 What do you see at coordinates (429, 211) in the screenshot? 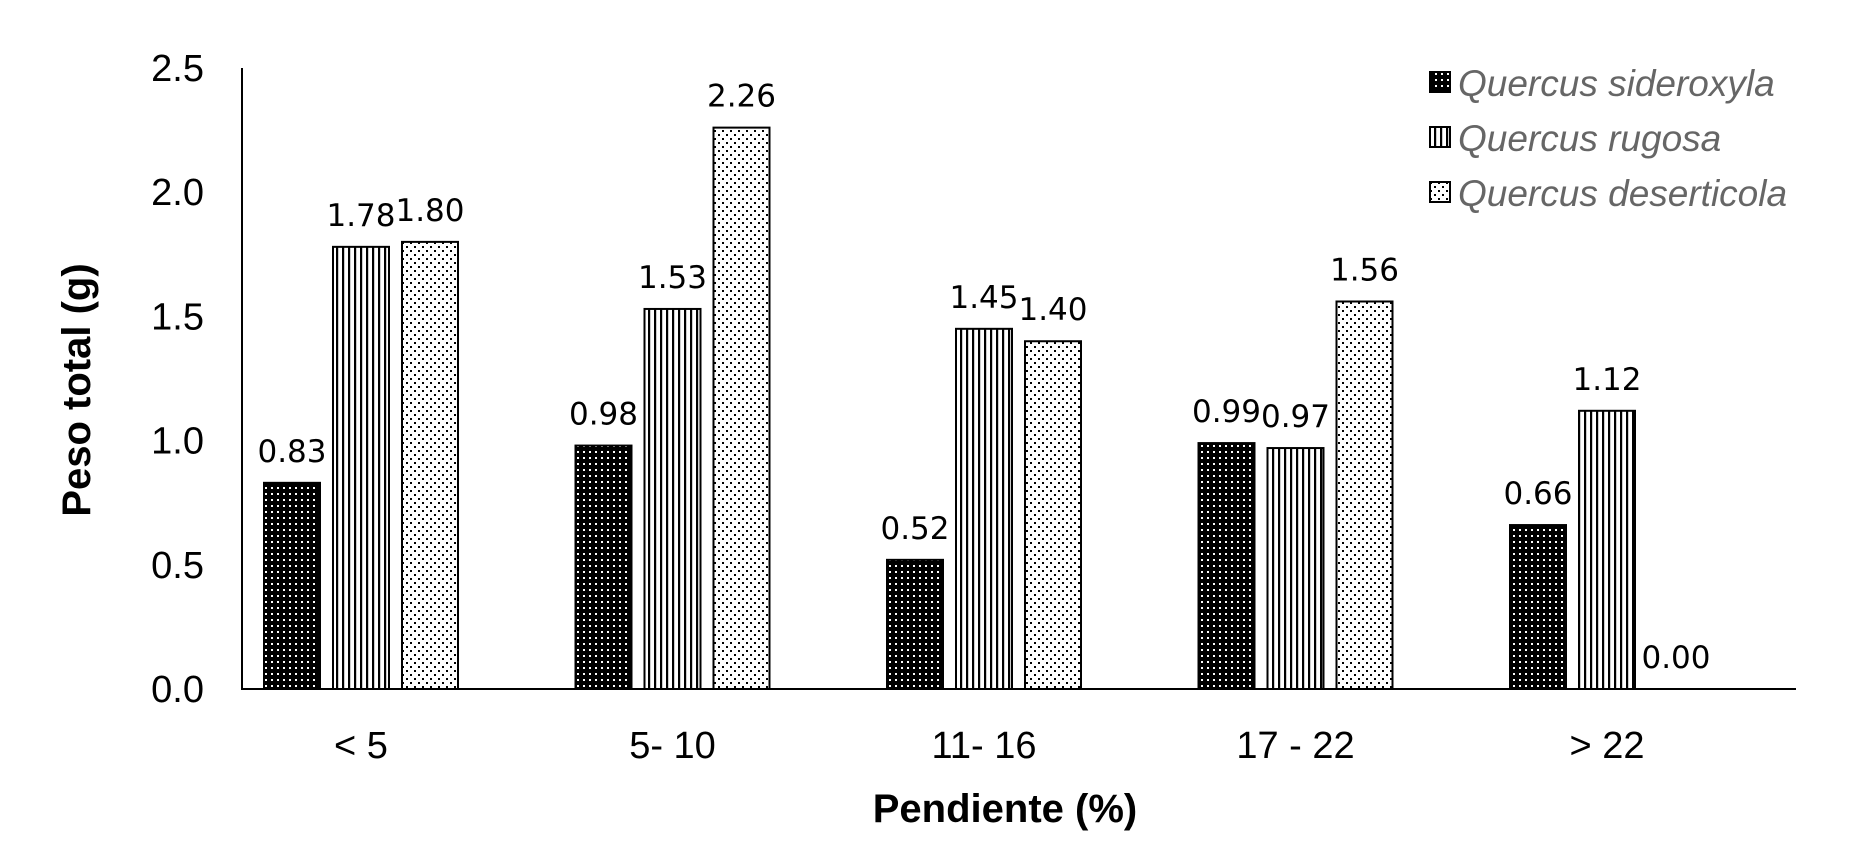
I see `data-label: 1.80` at bounding box center [429, 211].